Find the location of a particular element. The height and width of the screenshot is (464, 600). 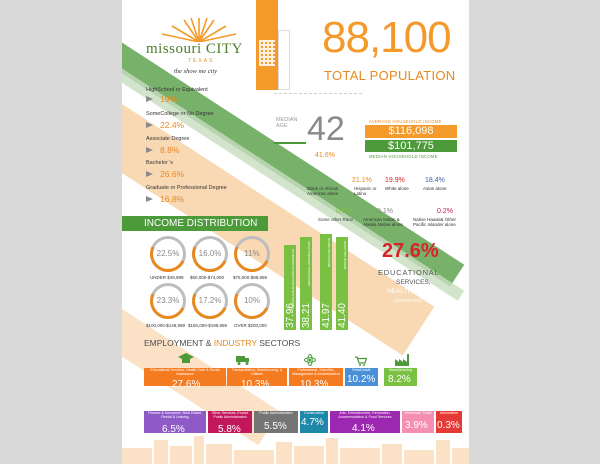

edu-label-4: Graduate or Professional Degree is located at coordinates (186, 188).